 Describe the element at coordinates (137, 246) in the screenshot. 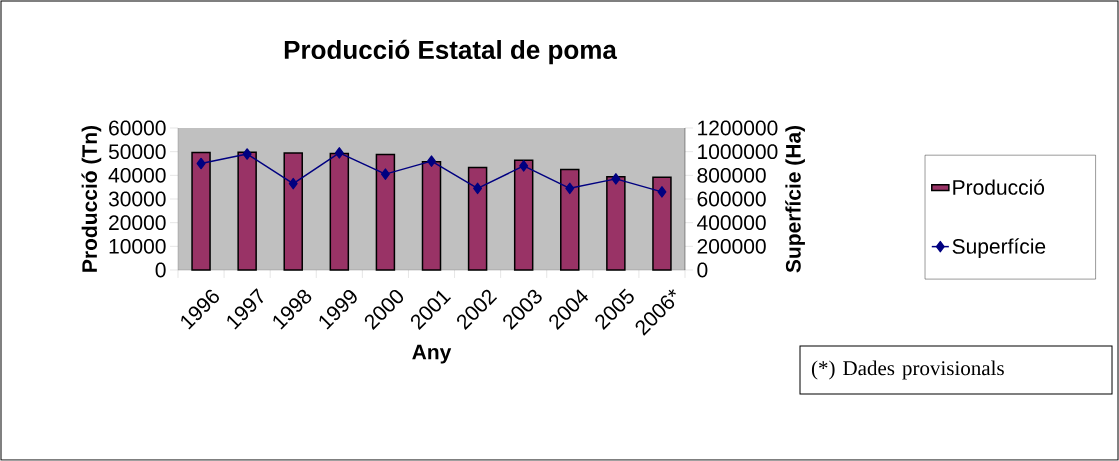

I see `y-tick-label: 10000` at that location.